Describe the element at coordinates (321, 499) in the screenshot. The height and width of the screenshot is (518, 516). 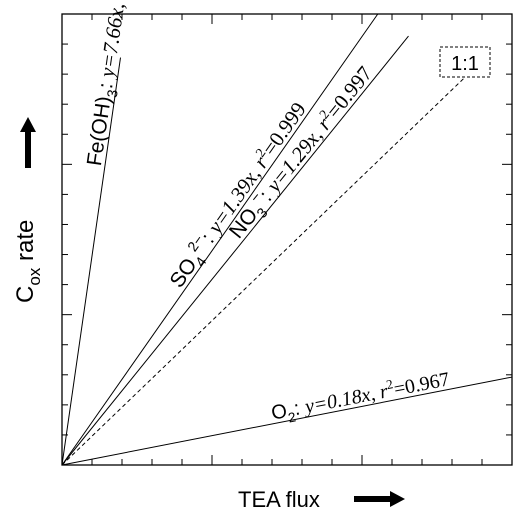
I see `x-axis-label: TEA flux` at that location.